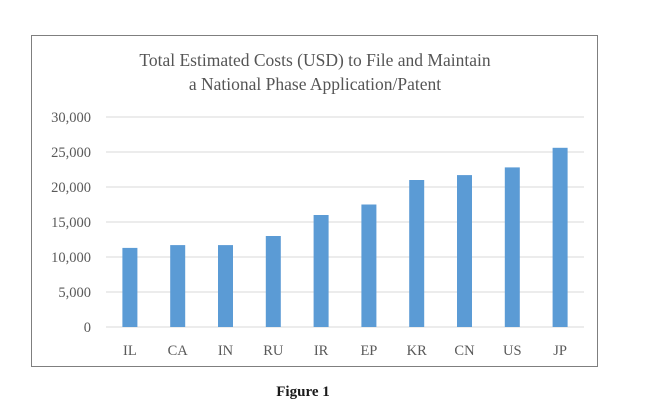 Image resolution: width=669 pixels, height=414 pixels. I want to click on bar-jp, so click(560, 237).